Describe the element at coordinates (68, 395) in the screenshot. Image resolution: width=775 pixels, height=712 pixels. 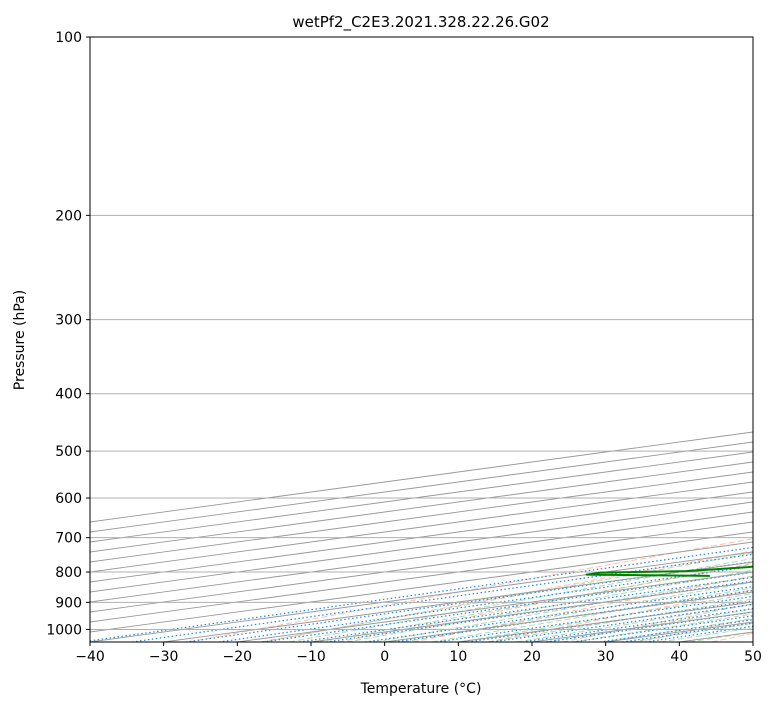
I see `y-tick-label: 400` at that location.